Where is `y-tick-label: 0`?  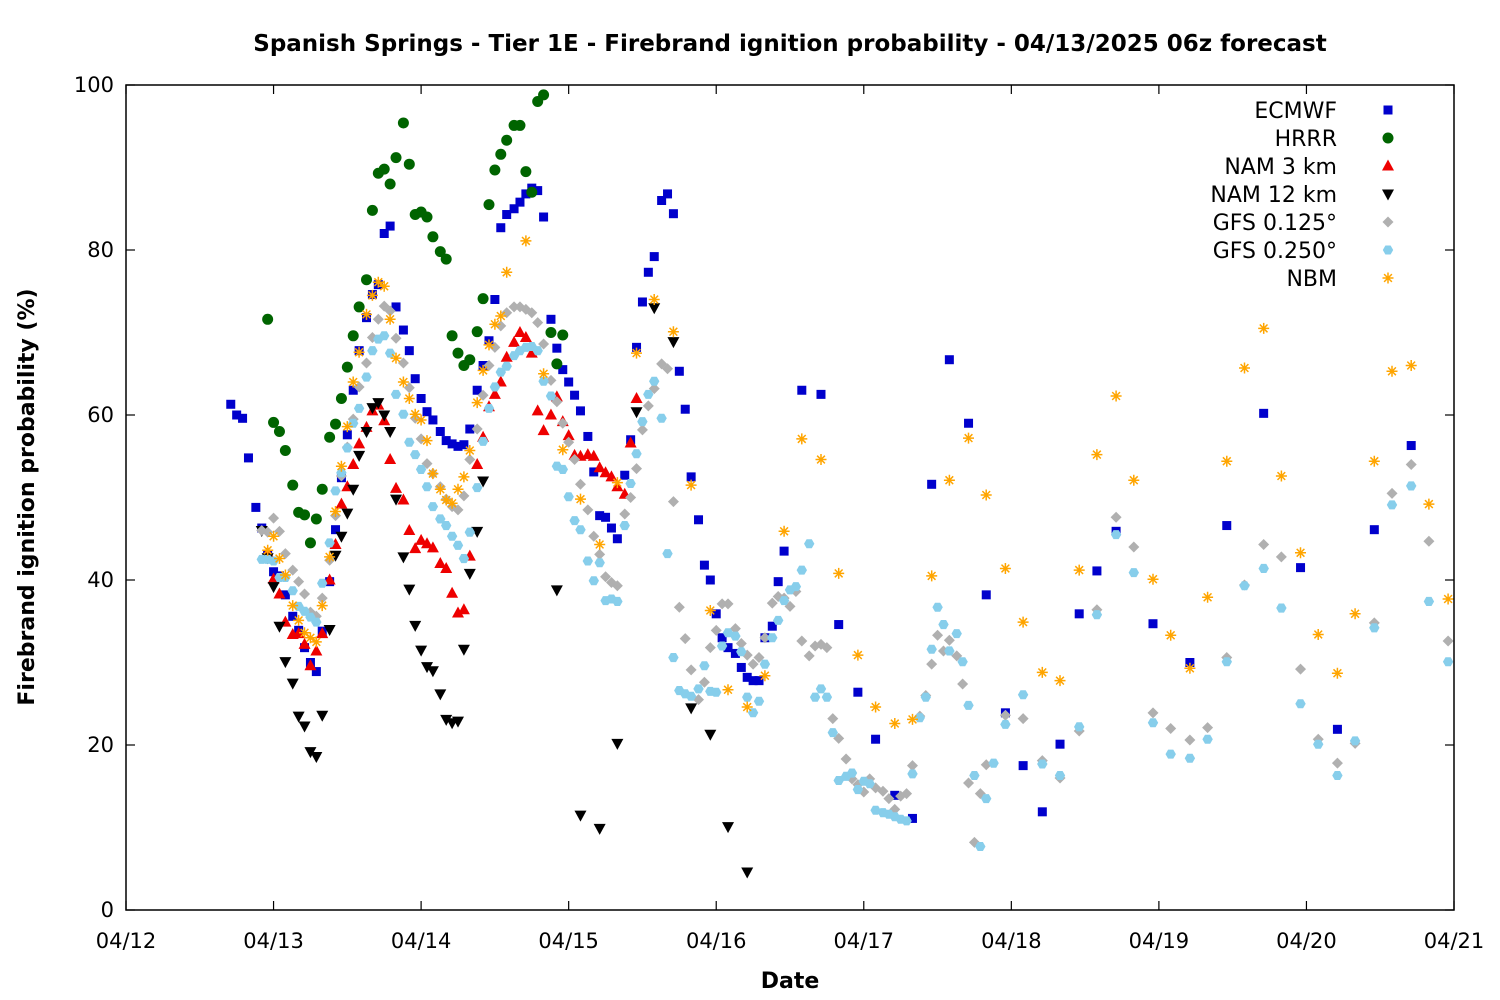
y-tick-label: 0 is located at coordinates (107, 910).